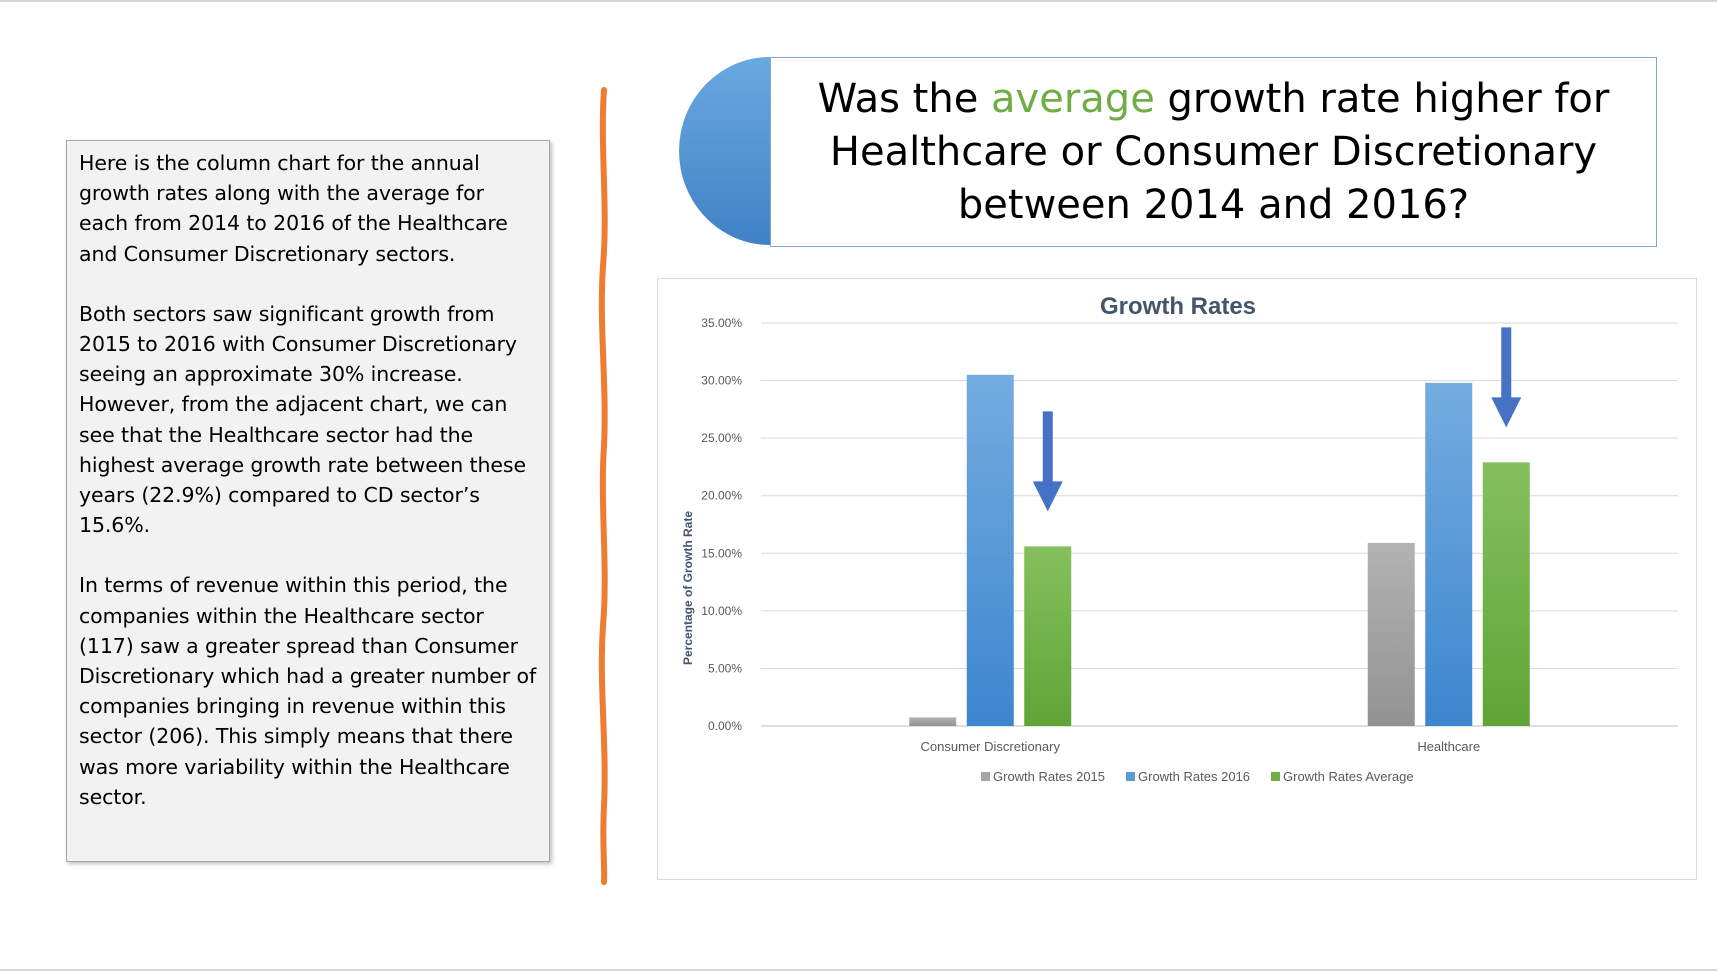 The width and height of the screenshot is (1717, 973). What do you see at coordinates (688, 588) in the screenshot?
I see `y-axis-label: Percentage of Growth Rate` at bounding box center [688, 588].